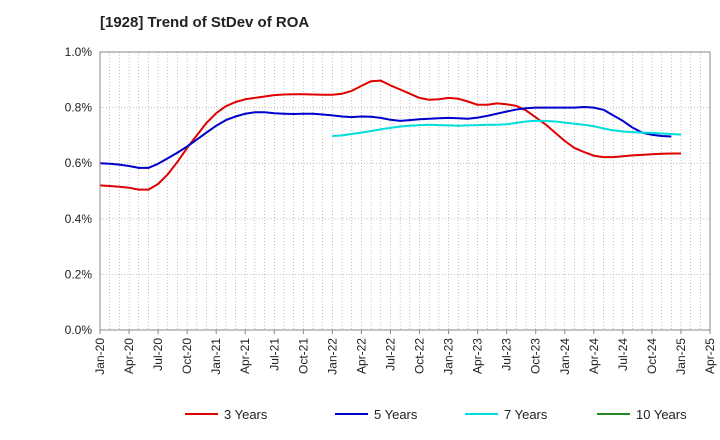  What do you see at coordinates (205, 22) in the screenshot?
I see `chart-title: [1928] Trend of StDev of ROA` at bounding box center [205, 22].